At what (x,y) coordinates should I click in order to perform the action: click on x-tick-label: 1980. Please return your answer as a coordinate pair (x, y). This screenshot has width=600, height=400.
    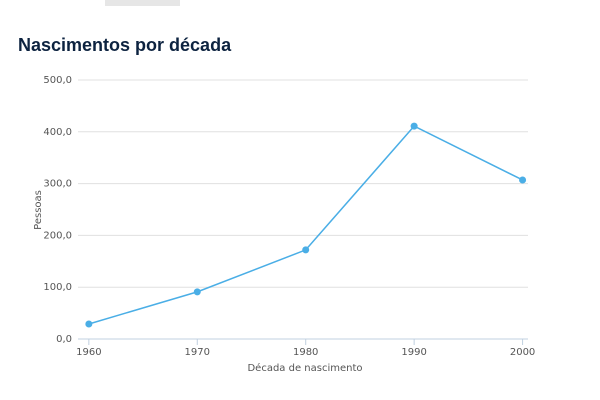
    Looking at the image, I should click on (305, 352).